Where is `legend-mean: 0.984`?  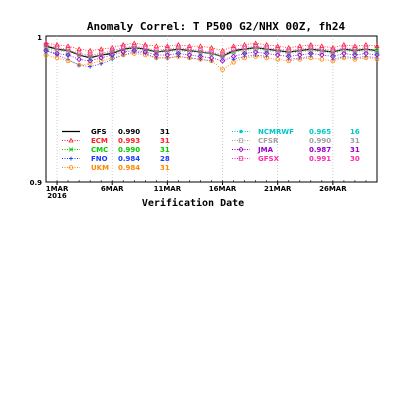 legend-mean: 0.984 is located at coordinates (129, 159).